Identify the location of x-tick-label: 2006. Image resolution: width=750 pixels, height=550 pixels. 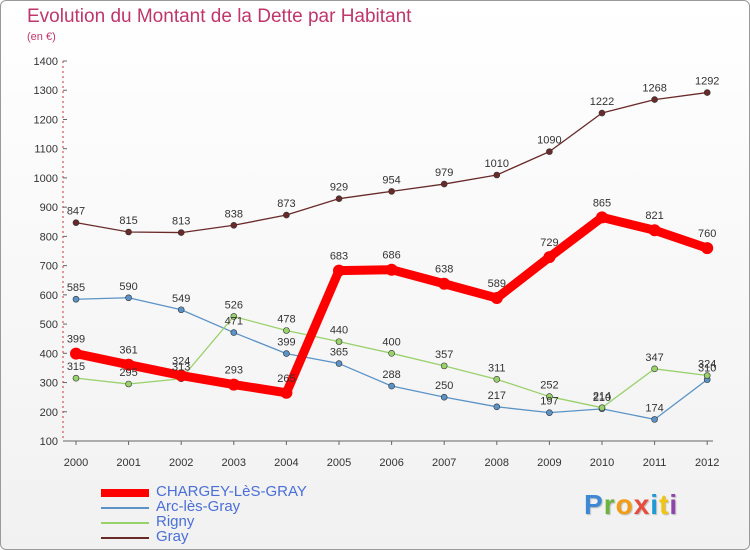
(391, 463).